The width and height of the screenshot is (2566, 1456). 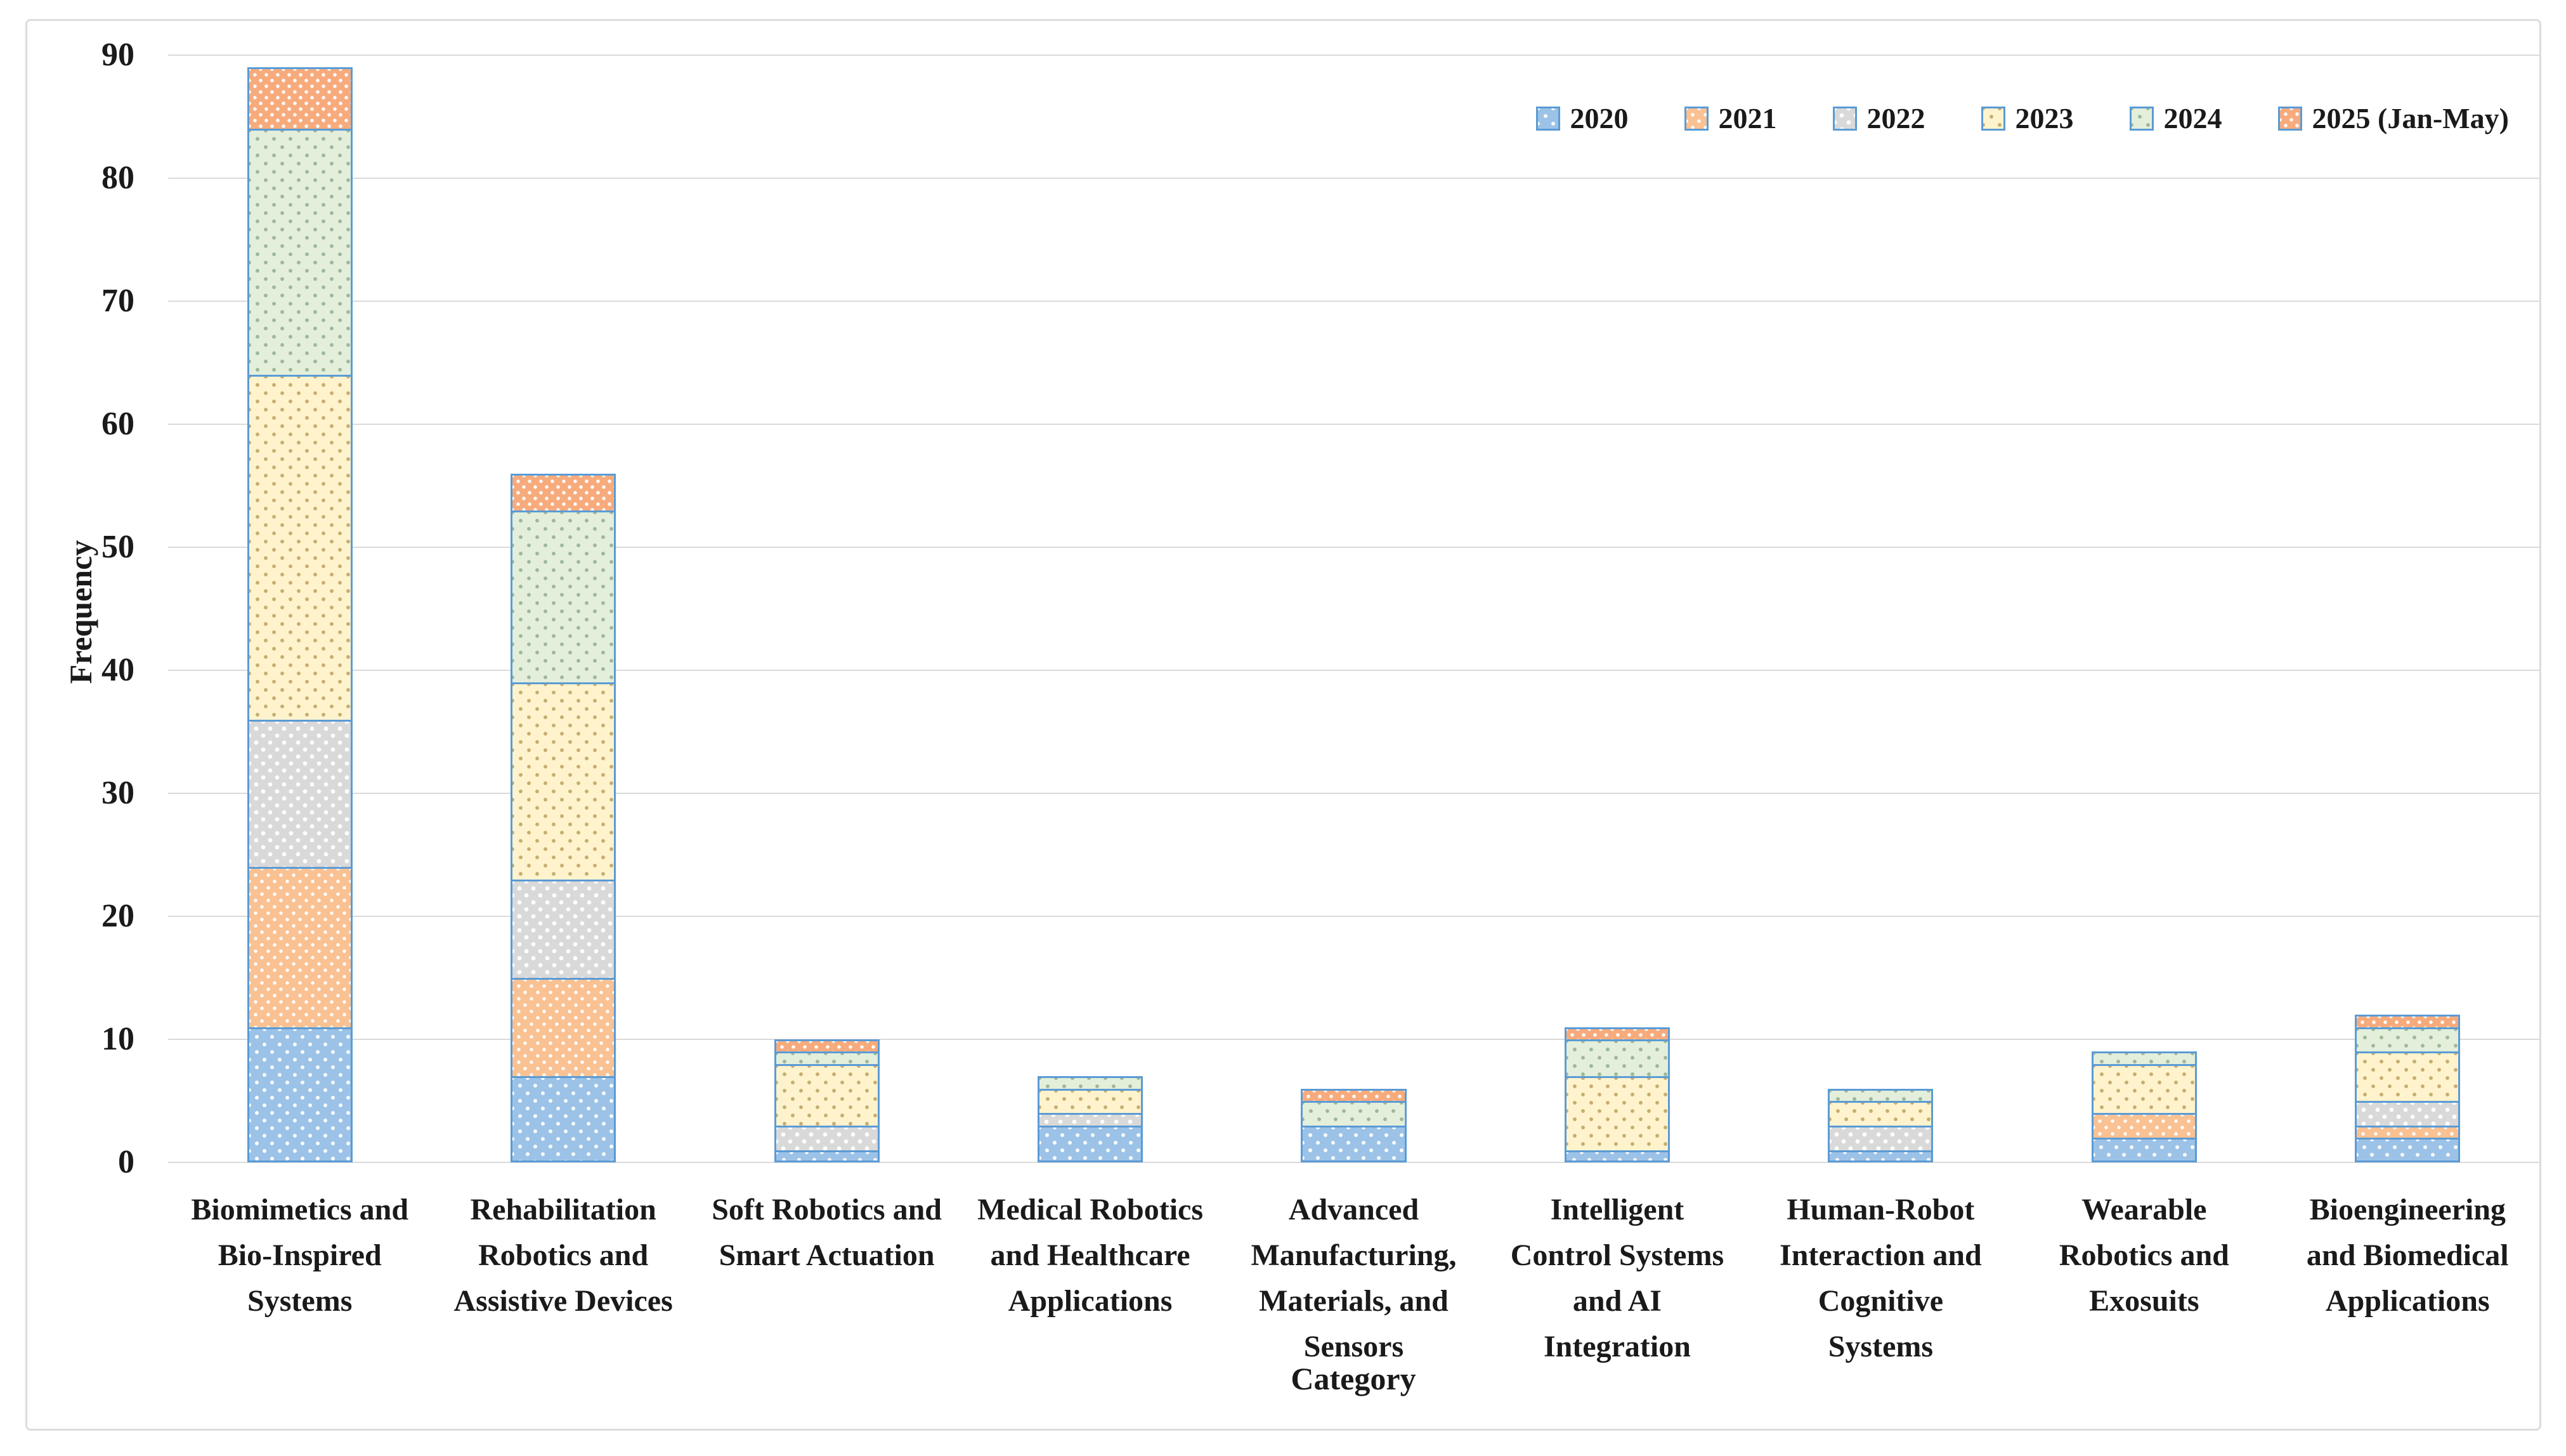 I want to click on legend-label: 2020, so click(x=1600, y=118).